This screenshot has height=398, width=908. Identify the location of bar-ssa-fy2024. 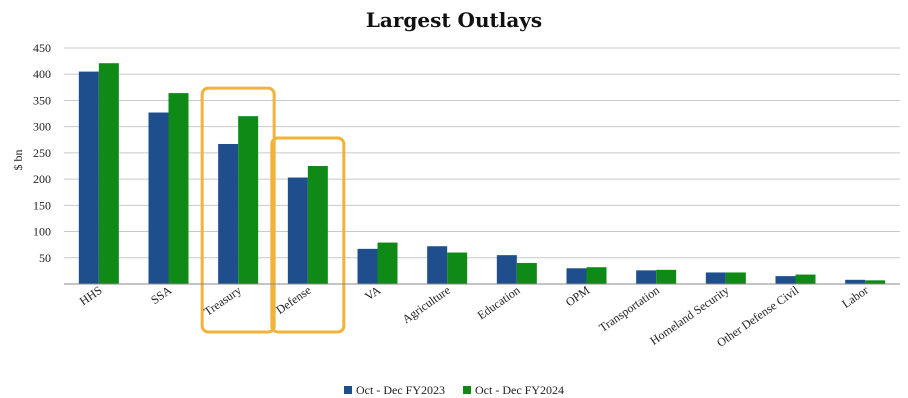
(178, 188).